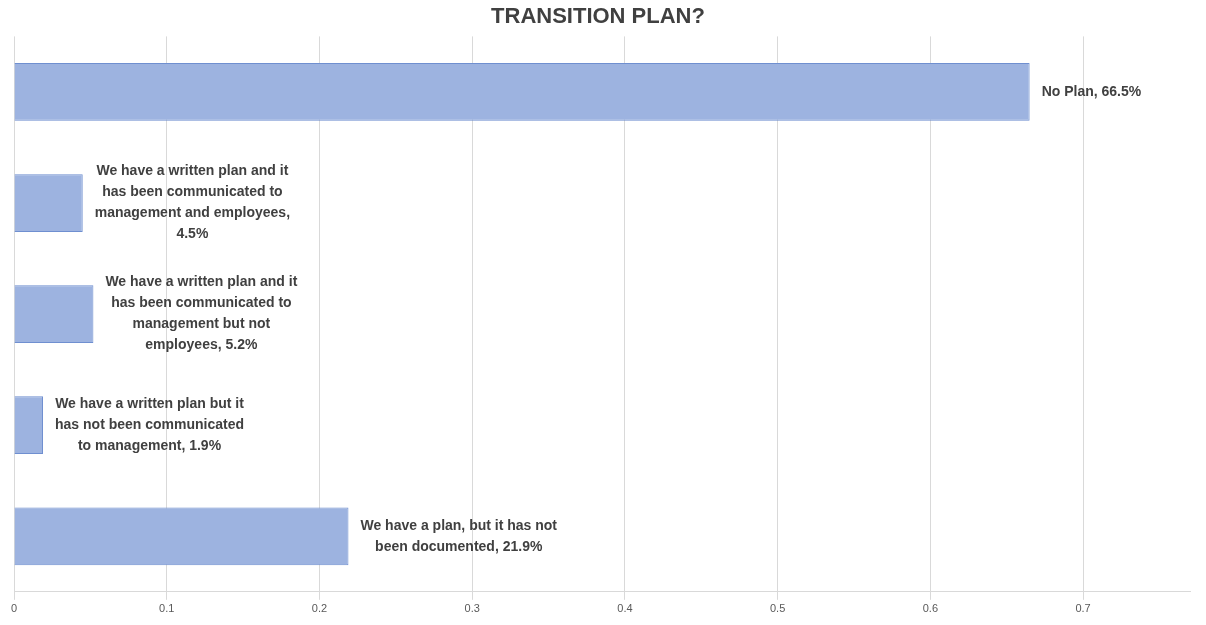  Describe the element at coordinates (472, 608) in the screenshot. I see `x-tick-label: 0.3` at that location.